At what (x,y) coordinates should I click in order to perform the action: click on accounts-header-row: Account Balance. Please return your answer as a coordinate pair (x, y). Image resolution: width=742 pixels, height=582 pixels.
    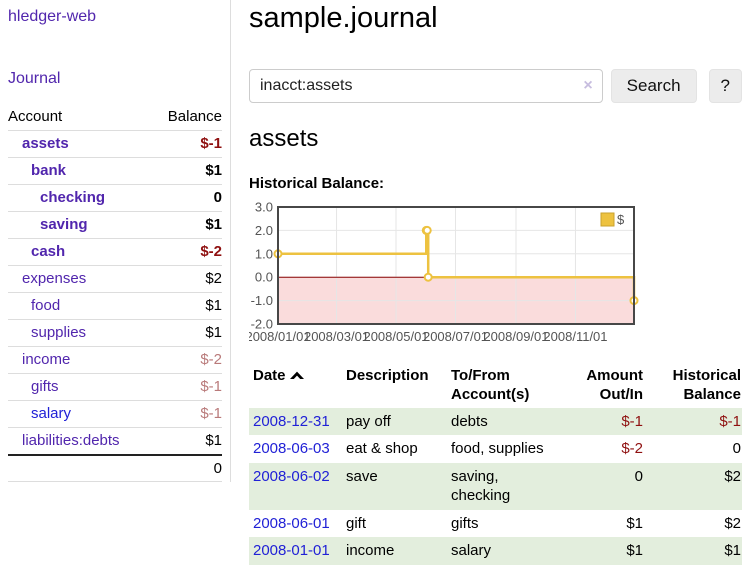
    Looking at the image, I should click on (115, 117).